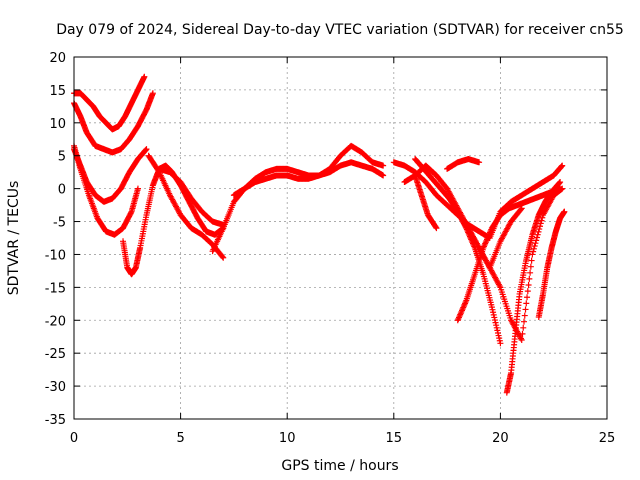 This screenshot has height=480, width=640. I want to click on y-tick-label: 20, so click(57, 58).